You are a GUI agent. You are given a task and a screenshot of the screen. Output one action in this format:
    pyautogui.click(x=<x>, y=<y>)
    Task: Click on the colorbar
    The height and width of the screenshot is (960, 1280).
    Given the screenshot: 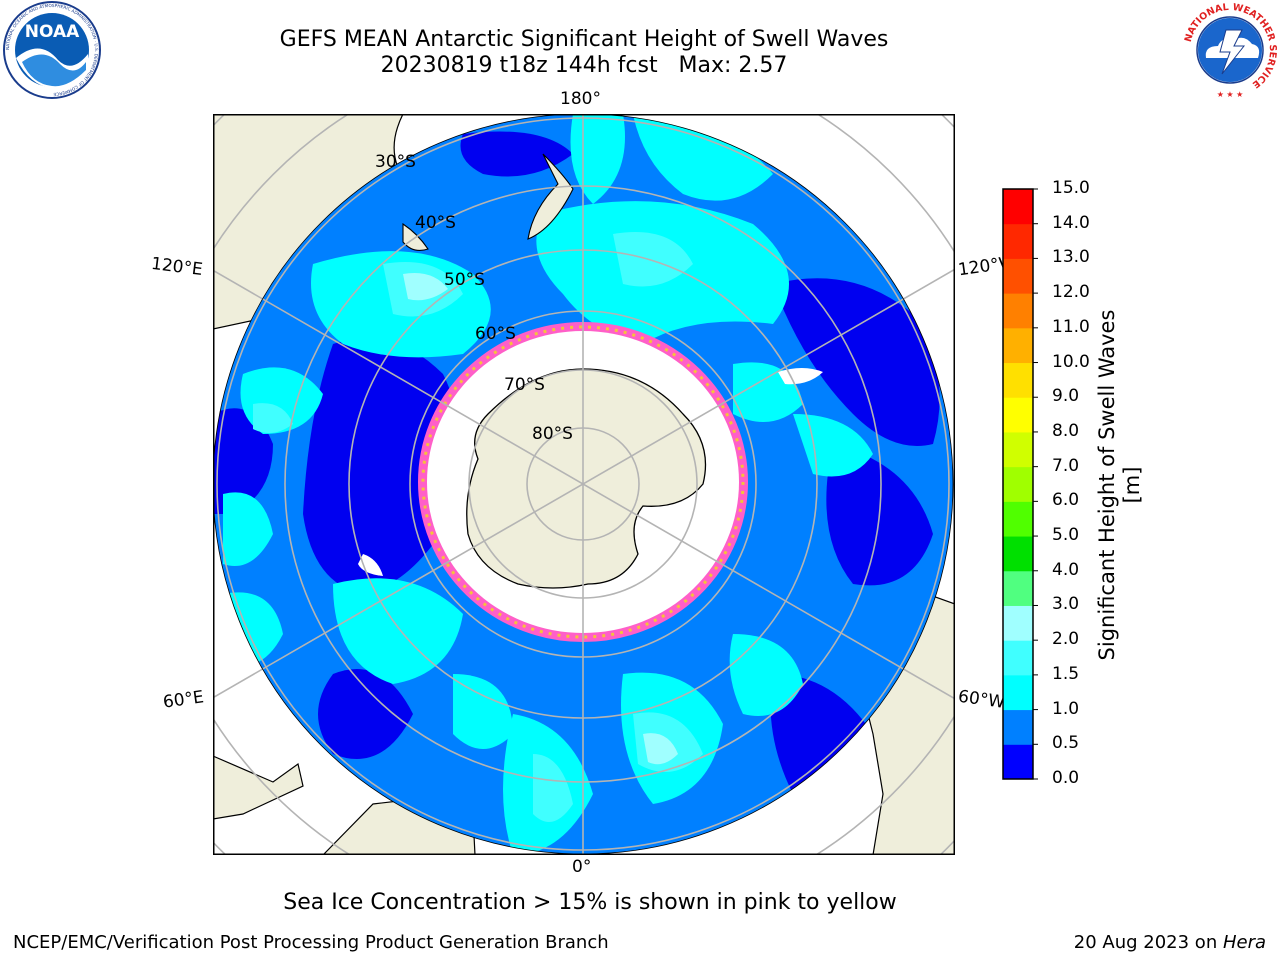 What is the action you would take?
    pyautogui.click(x=1020, y=484)
    